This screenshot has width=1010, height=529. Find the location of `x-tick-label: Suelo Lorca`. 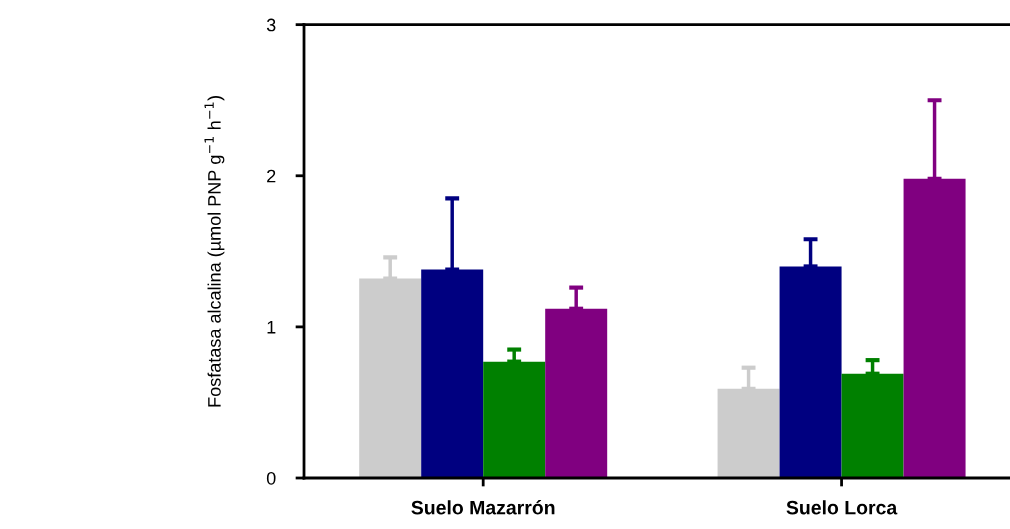

x-tick-label: Suelo Lorca is located at coordinates (842, 507).